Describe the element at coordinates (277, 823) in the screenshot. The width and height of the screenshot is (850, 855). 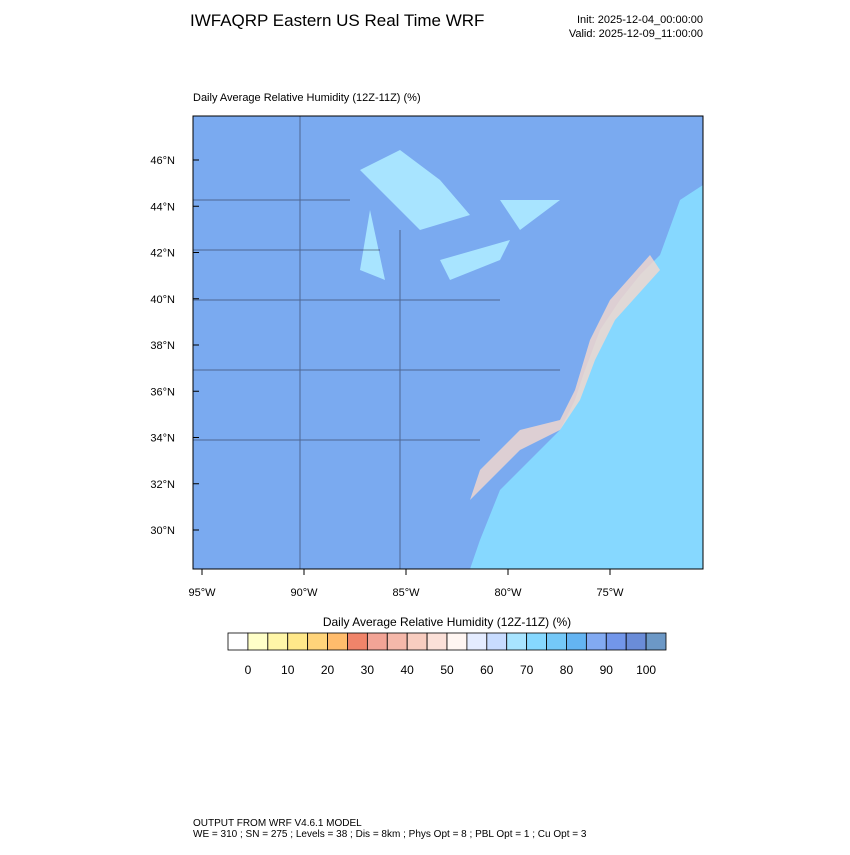
I see `footer-line: OUTPUT FROM WRF V4.6.1 MODEL` at that location.